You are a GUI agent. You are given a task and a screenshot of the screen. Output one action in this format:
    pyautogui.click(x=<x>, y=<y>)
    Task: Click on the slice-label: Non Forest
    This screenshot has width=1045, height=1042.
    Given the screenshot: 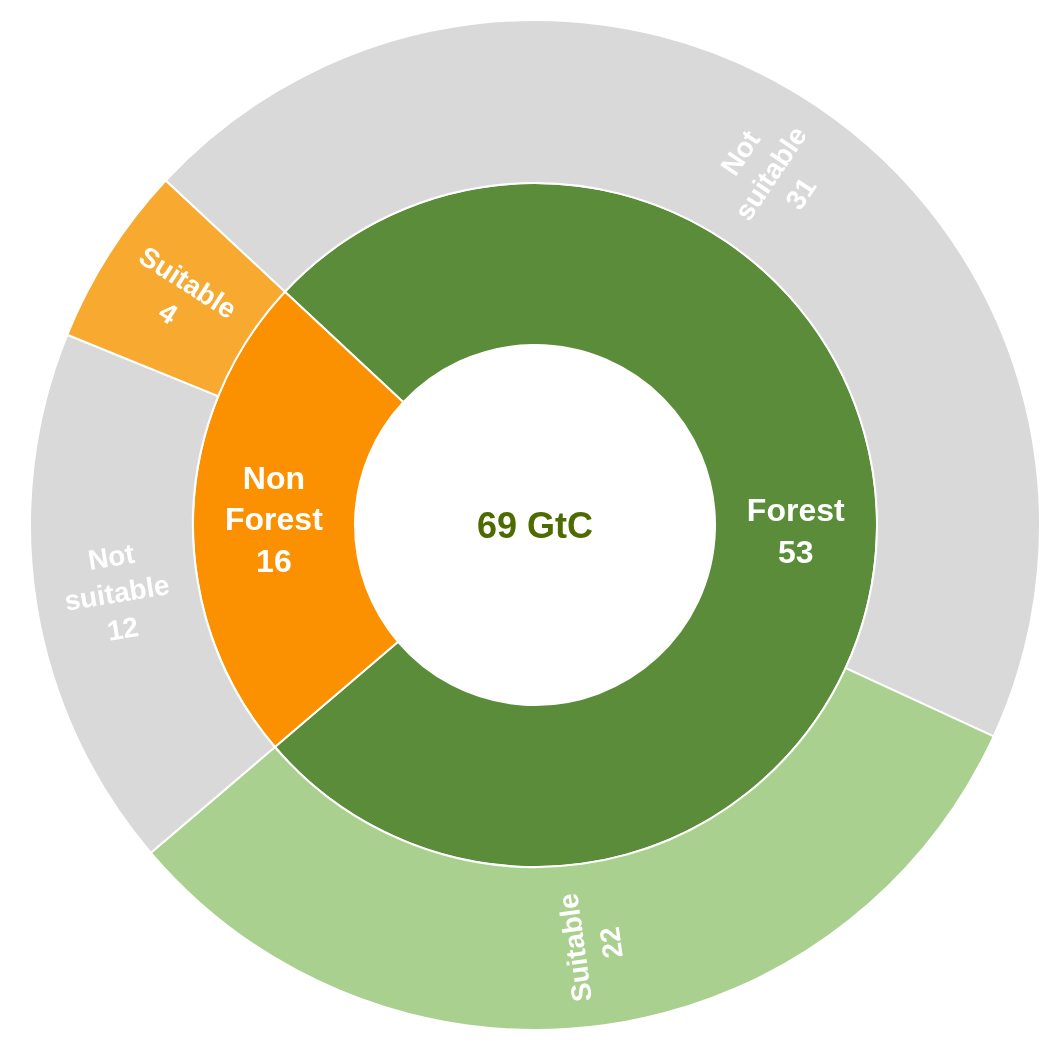 What is the action you would take?
    pyautogui.click(x=274, y=498)
    